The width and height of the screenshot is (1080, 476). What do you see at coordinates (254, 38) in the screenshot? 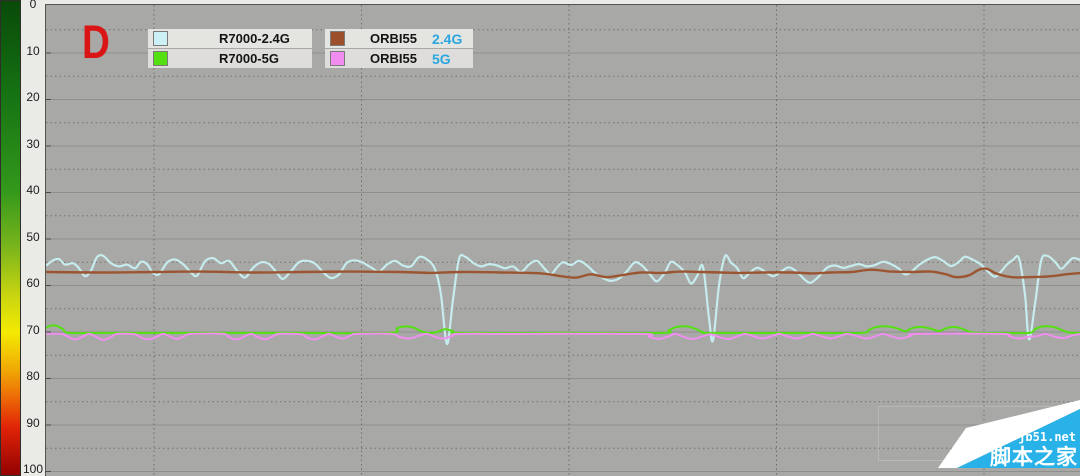
I see `legend-label: R7000-2.4G` at bounding box center [254, 38].